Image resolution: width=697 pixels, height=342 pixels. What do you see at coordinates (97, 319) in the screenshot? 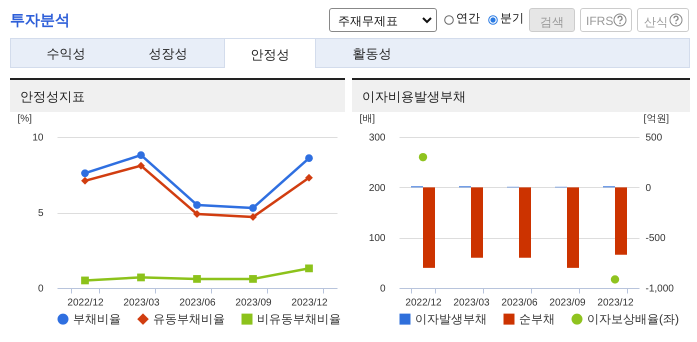
I see `legend-label: 부채비율` at bounding box center [97, 319].